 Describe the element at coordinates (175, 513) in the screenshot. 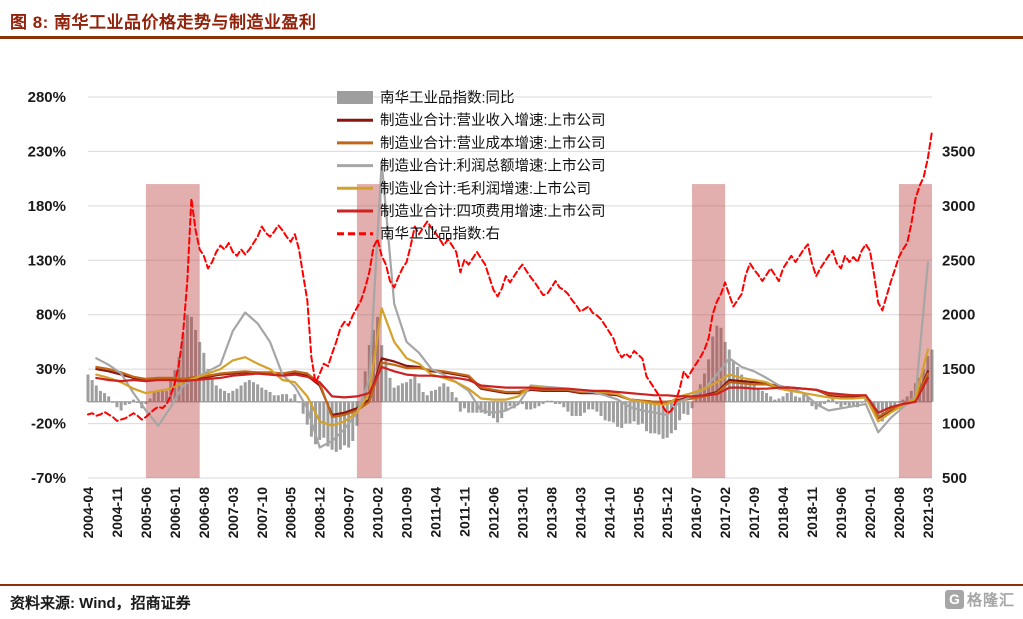

I see `x-axis-tick: 2006-01` at that location.